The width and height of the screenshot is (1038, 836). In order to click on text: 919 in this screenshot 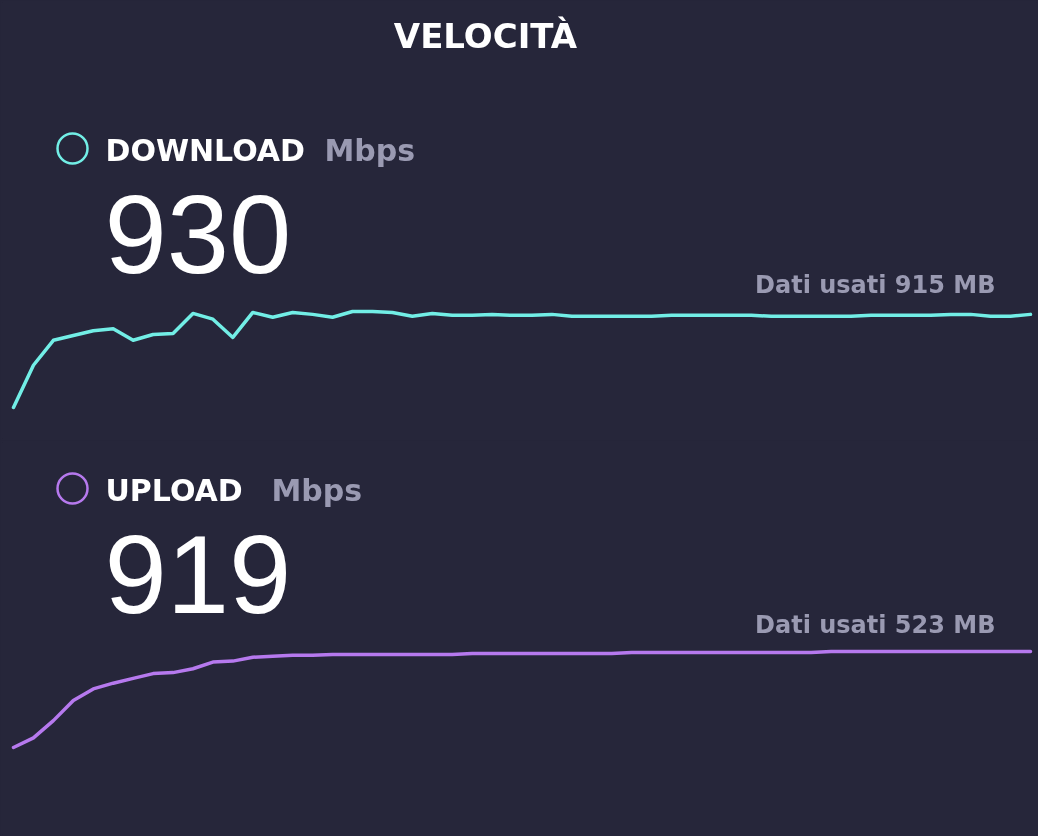, I will do `click(198, 574)`.